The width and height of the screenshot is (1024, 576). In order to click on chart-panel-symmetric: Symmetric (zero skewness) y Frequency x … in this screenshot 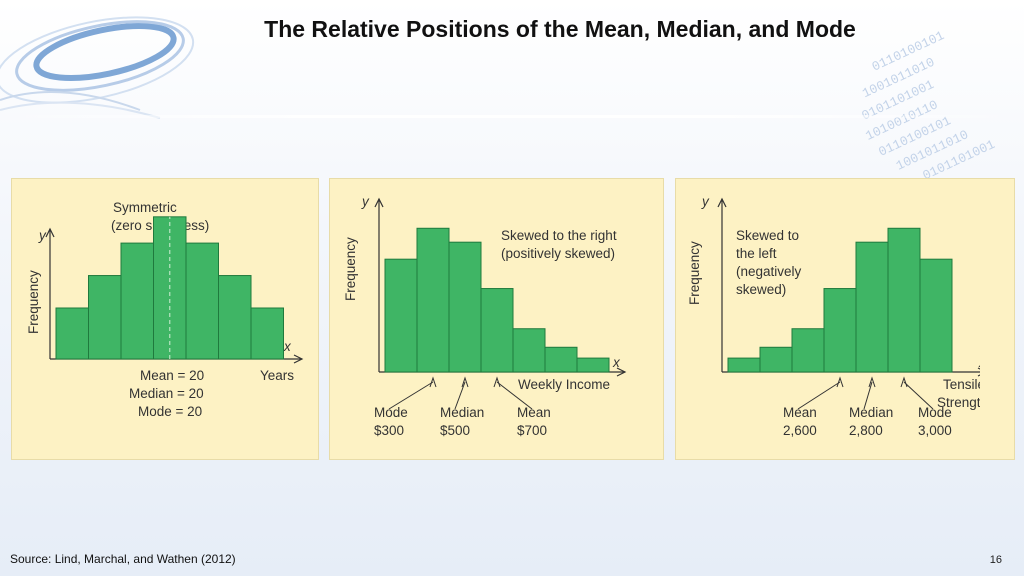, I will do `click(165, 319)`.